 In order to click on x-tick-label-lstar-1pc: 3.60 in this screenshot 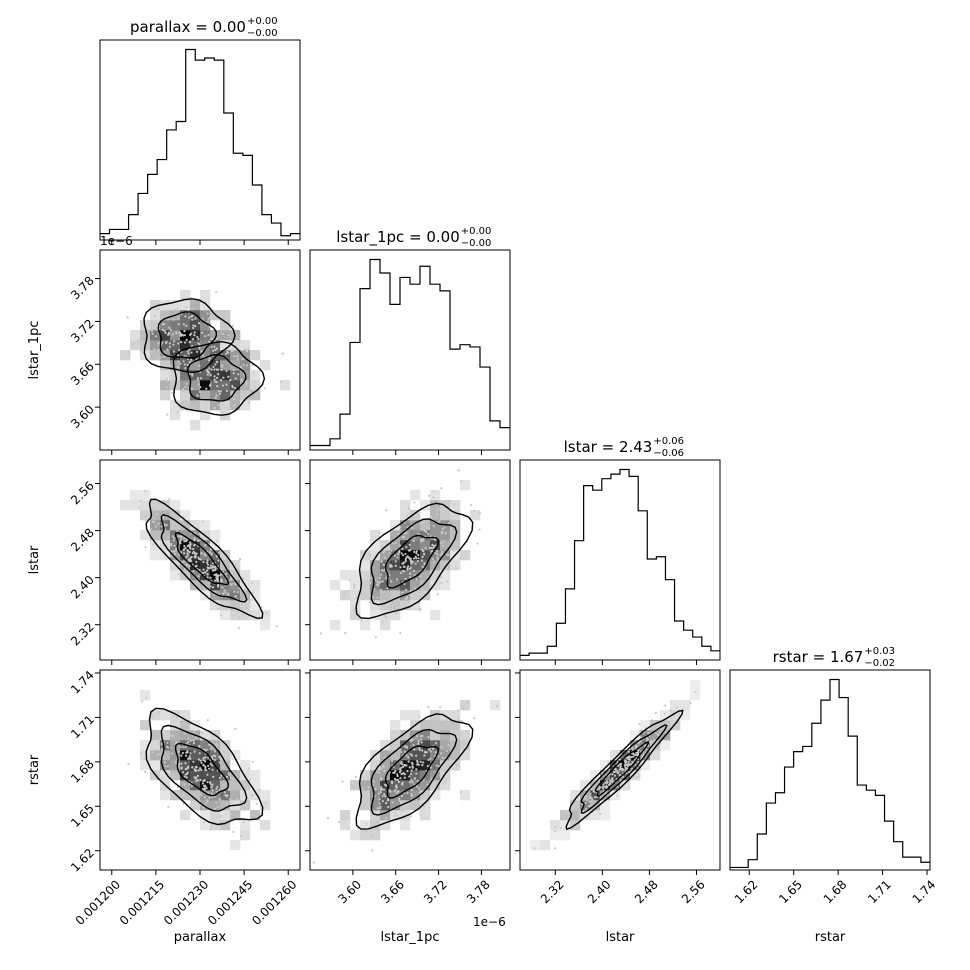, I will do `click(349, 891)`.